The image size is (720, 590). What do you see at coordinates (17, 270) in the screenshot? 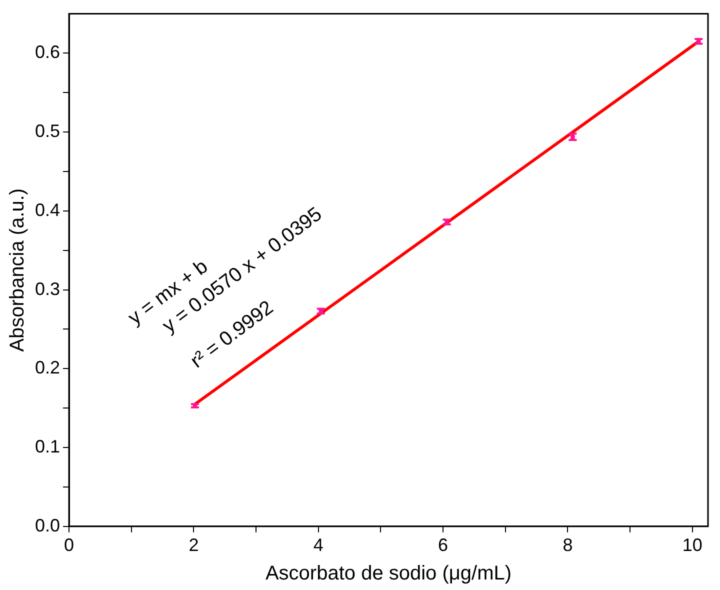
I see `y-axis-title: Absorbancia (a.u.)` at bounding box center [17, 270].